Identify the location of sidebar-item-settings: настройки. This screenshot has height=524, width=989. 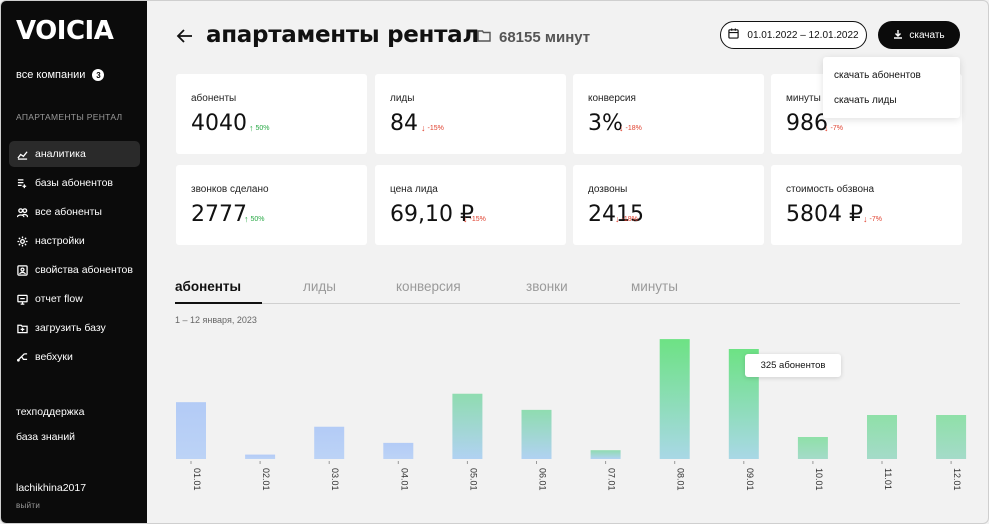
(74, 241).